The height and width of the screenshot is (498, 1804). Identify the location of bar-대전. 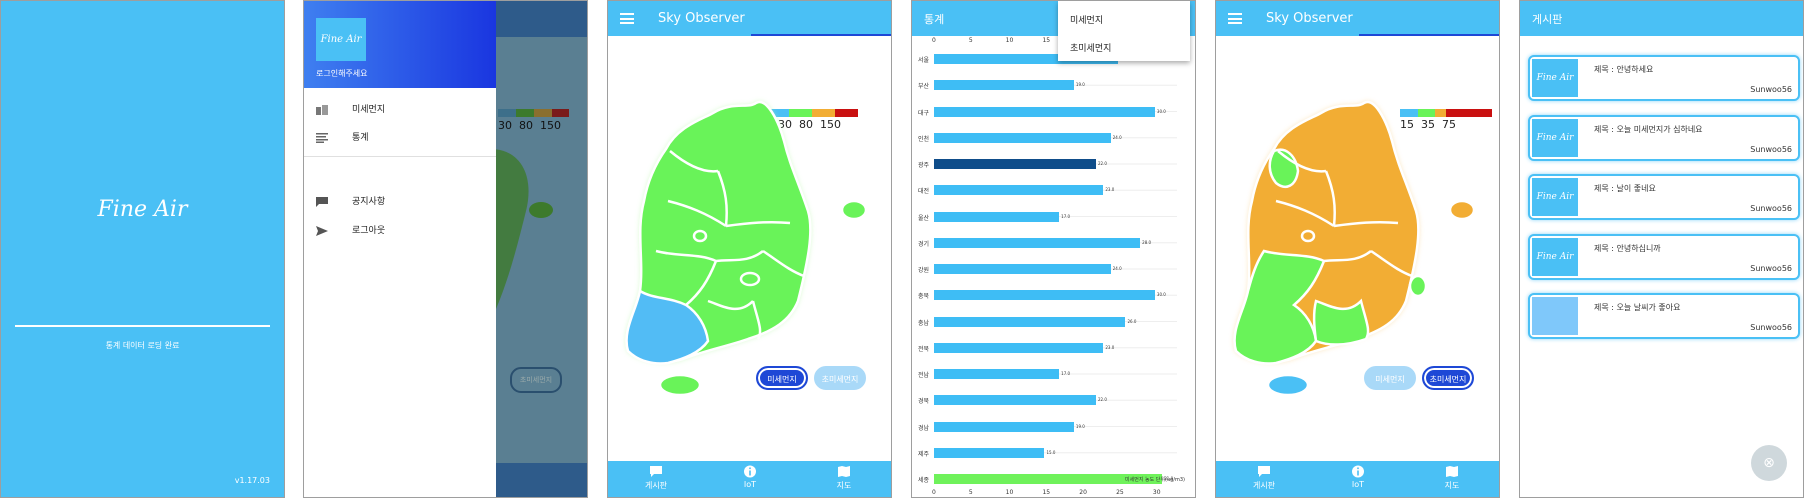
(1019, 190).